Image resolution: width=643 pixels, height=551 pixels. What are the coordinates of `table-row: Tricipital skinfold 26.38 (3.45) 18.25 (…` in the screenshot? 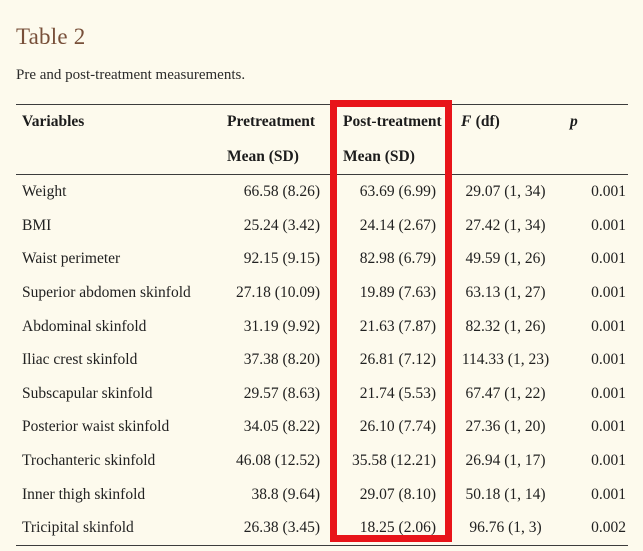 It's located at (322, 528).